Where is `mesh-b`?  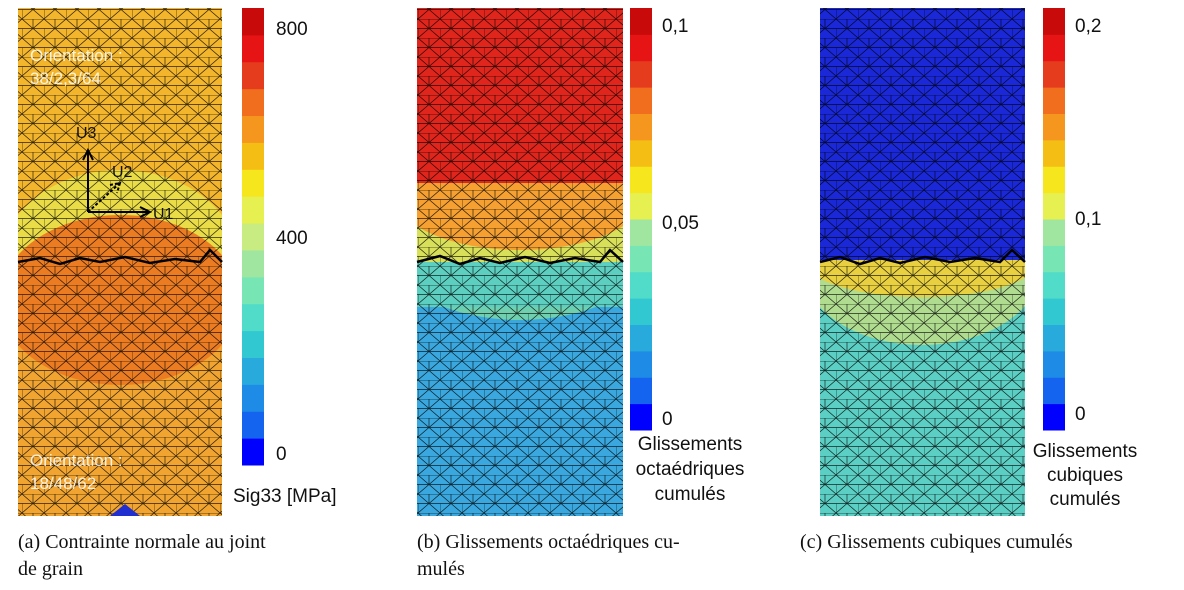 mesh-b is located at coordinates (520, 262).